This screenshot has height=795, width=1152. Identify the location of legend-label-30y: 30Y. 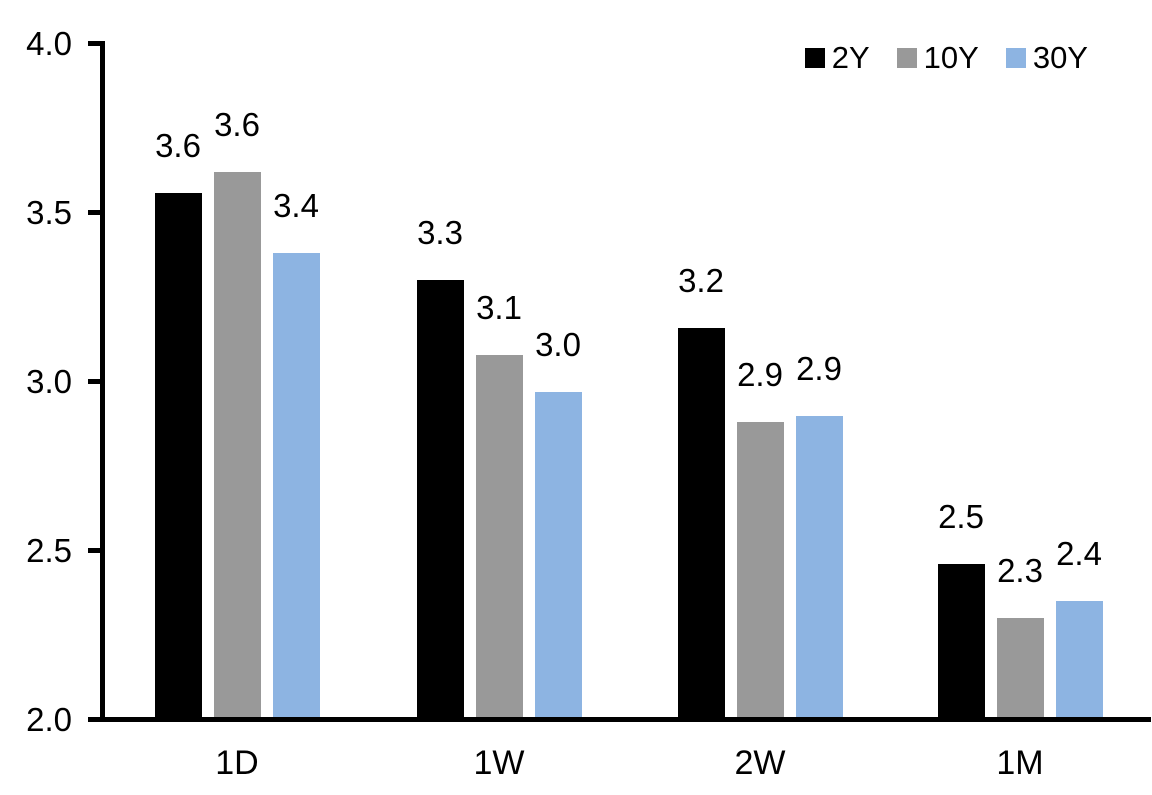
(1060, 57).